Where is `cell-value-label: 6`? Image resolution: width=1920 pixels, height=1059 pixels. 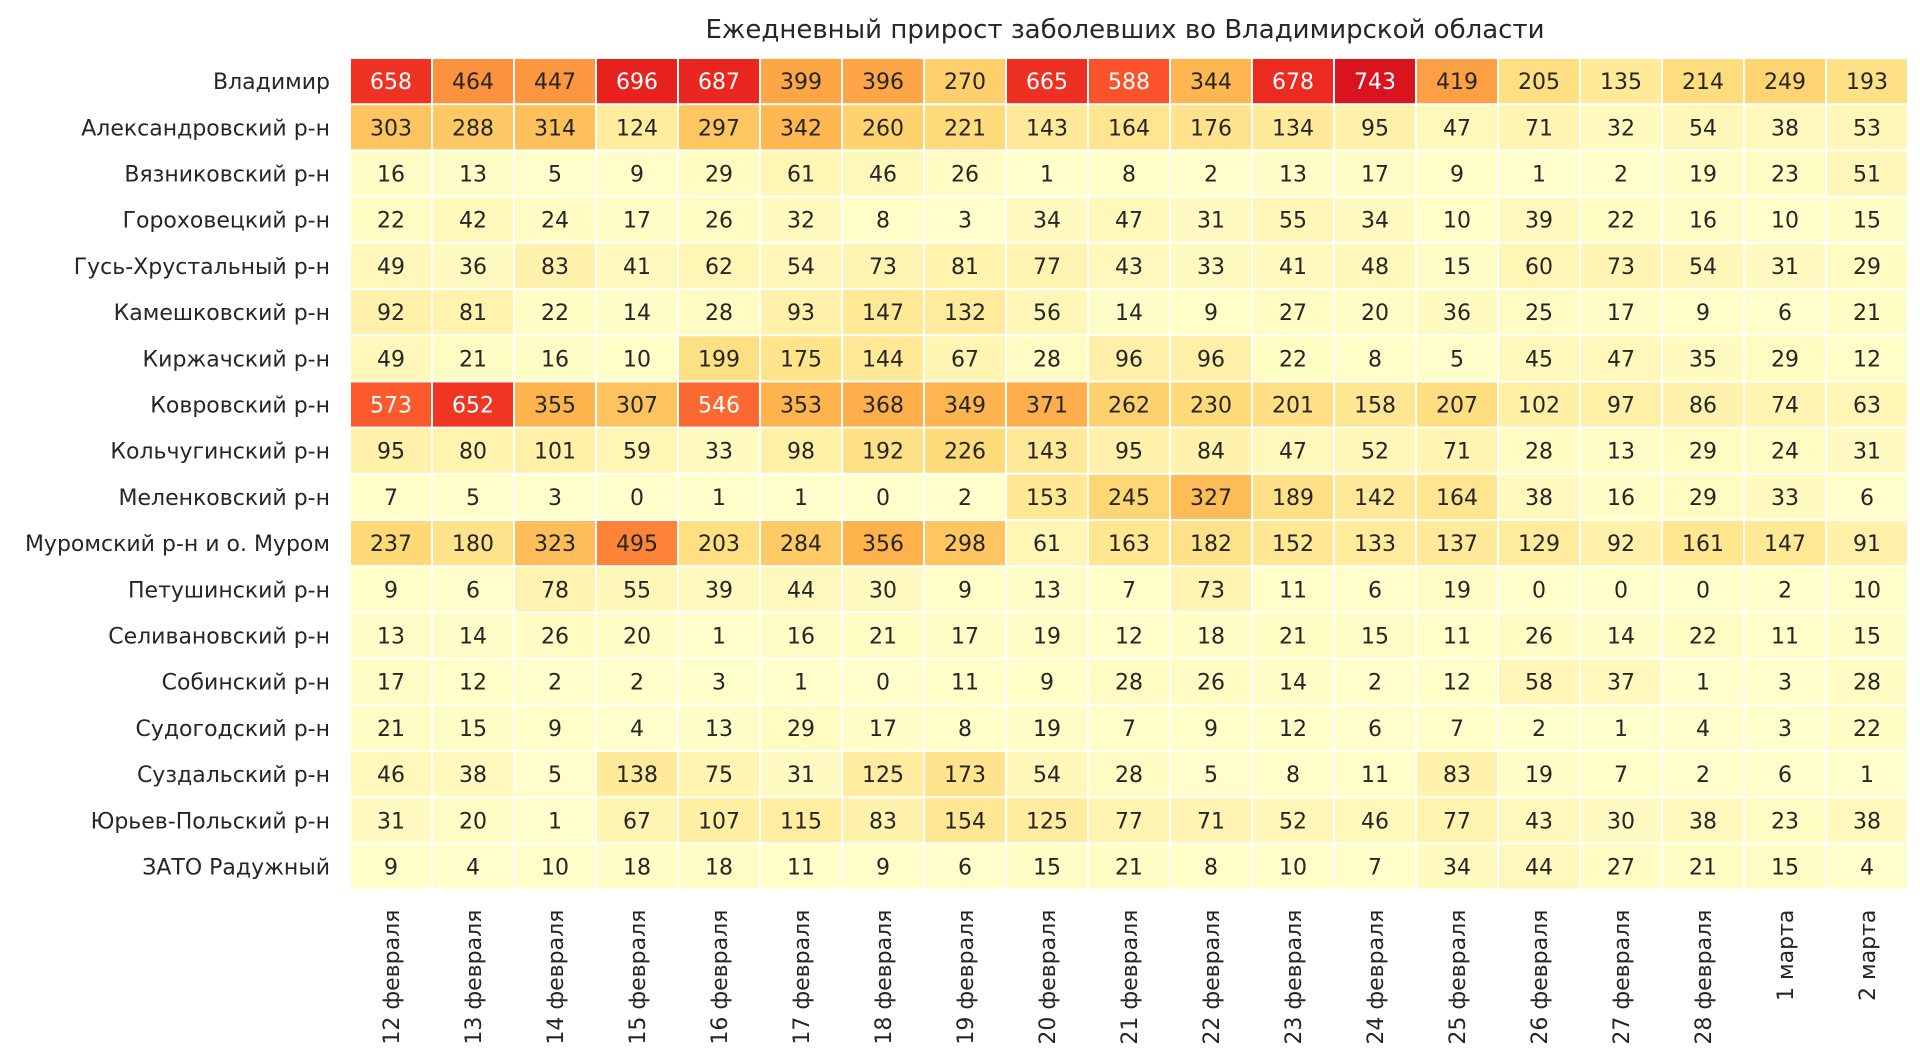 cell-value-label: 6 is located at coordinates (1375, 729).